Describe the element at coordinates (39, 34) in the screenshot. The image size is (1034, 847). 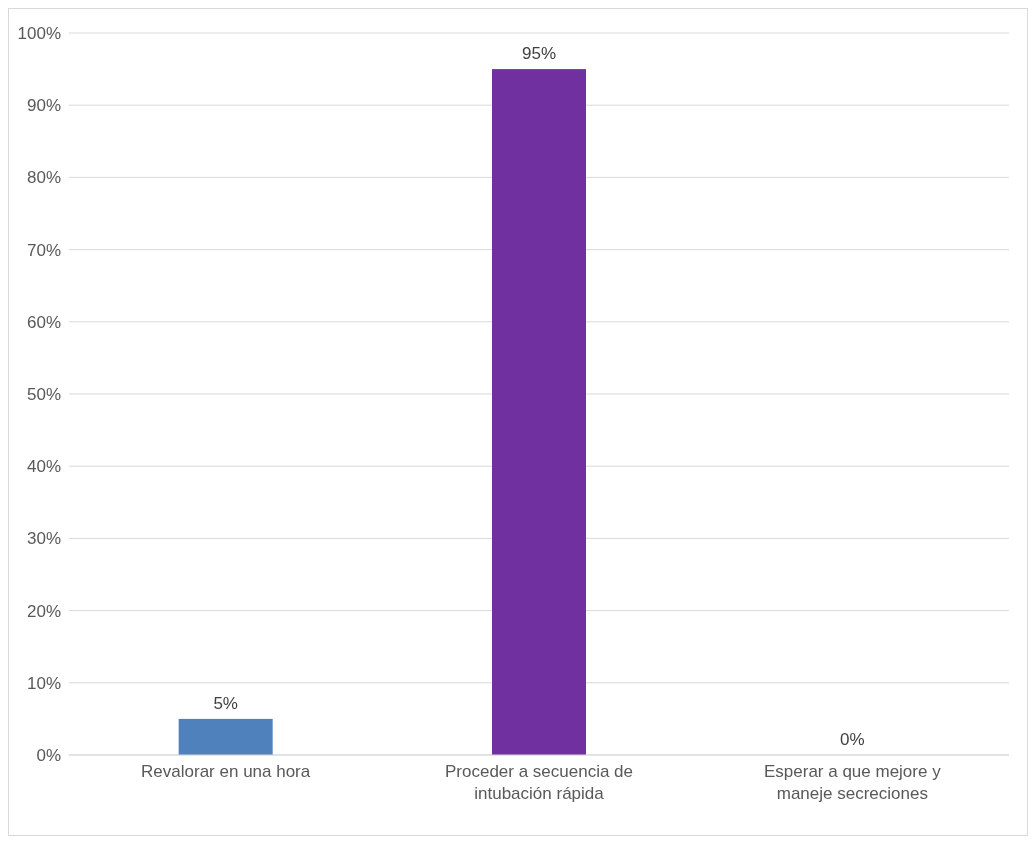
I see `y-tick-label: 100%` at that location.